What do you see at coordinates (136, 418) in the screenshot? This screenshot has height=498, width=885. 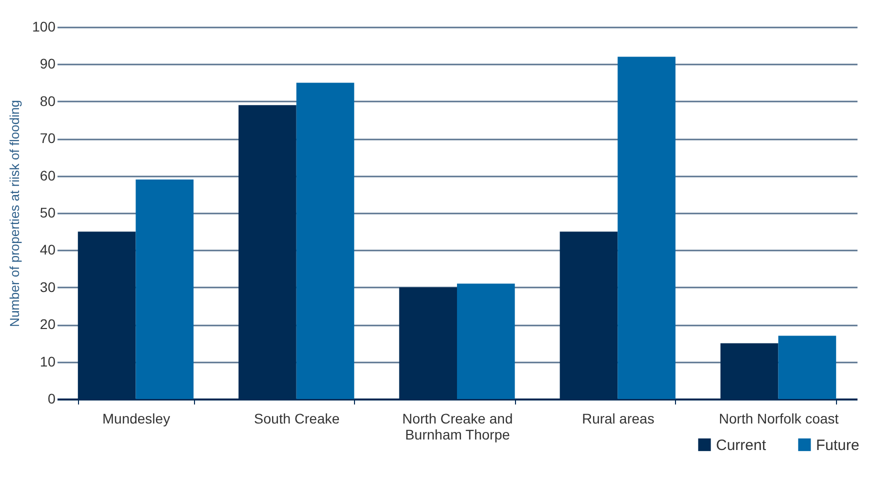 I see `x-tick-label: Mundesley` at bounding box center [136, 418].